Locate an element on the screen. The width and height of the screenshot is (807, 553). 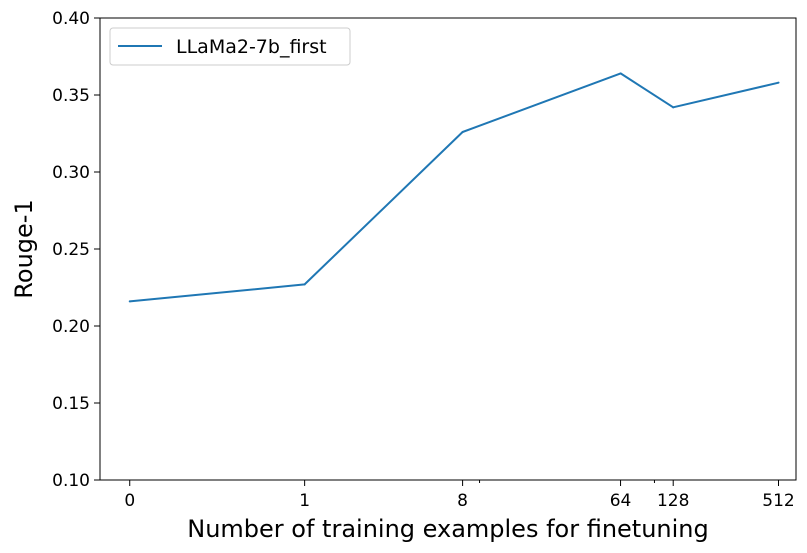
x-axis: 0 1 8 64 128 512 is located at coordinates (459, 495).